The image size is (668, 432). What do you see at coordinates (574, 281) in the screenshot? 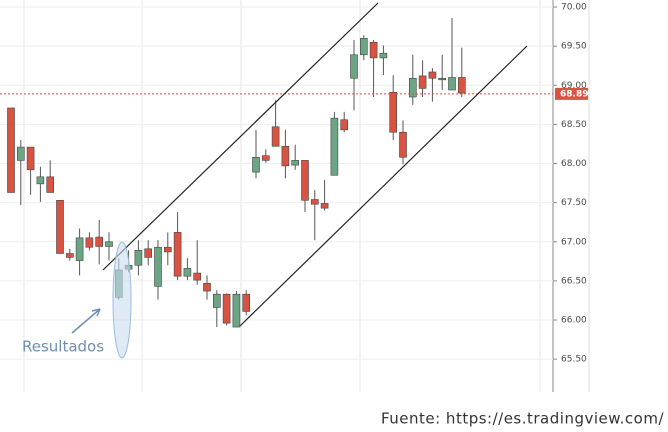
I see `y-tick-label: 66.50` at bounding box center [574, 281].